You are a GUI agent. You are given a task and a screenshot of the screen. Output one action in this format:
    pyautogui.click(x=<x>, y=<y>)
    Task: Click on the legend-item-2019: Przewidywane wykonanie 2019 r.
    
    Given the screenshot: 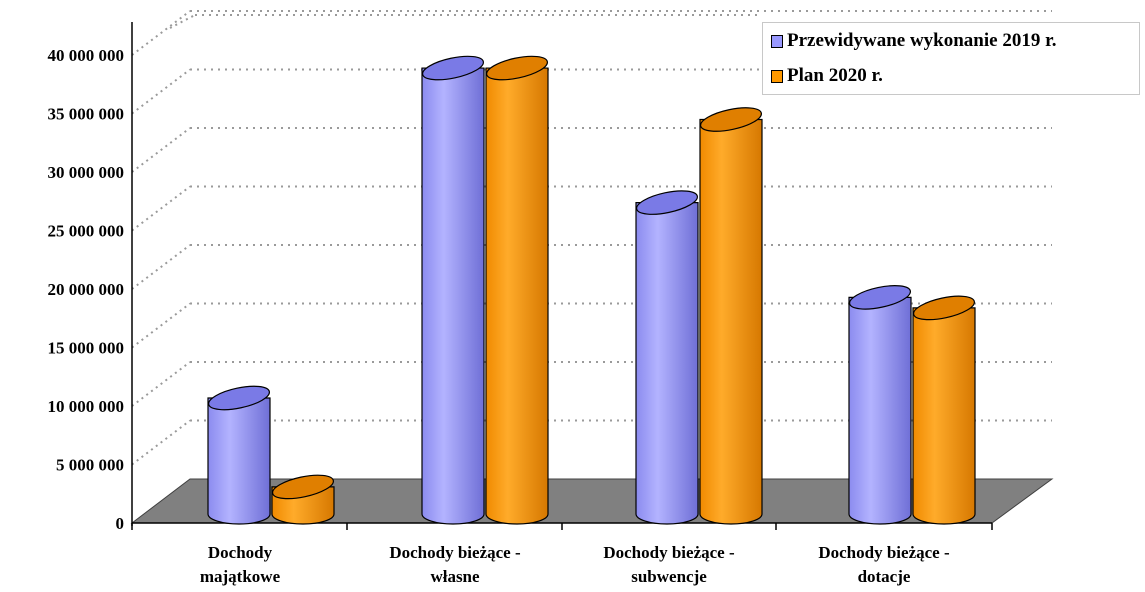 What is the action you would take?
    pyautogui.click(x=914, y=41)
    